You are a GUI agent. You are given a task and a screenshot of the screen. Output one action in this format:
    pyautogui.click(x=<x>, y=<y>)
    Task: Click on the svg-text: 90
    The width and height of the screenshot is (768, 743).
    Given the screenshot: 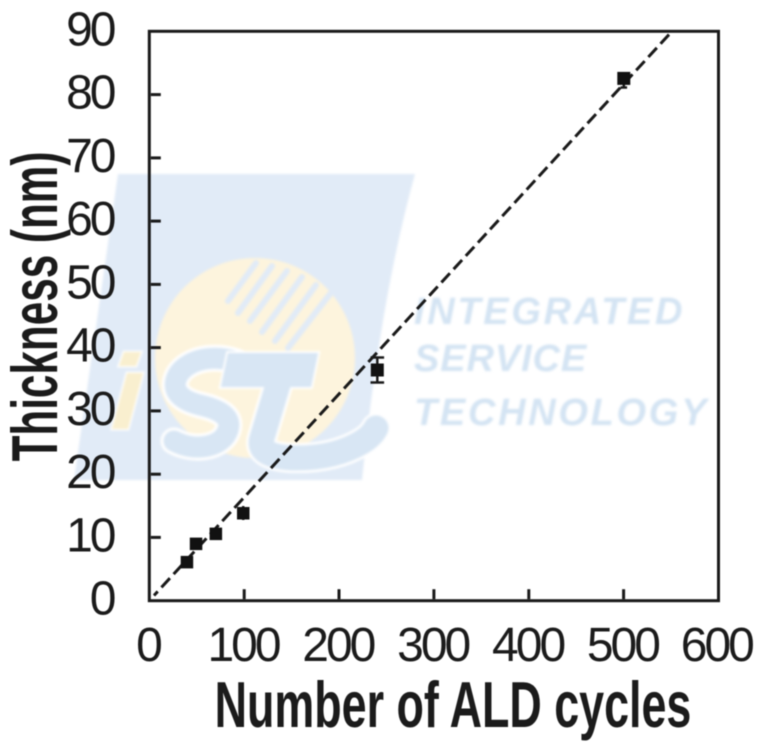 What is the action you would take?
    pyautogui.click(x=90, y=29)
    